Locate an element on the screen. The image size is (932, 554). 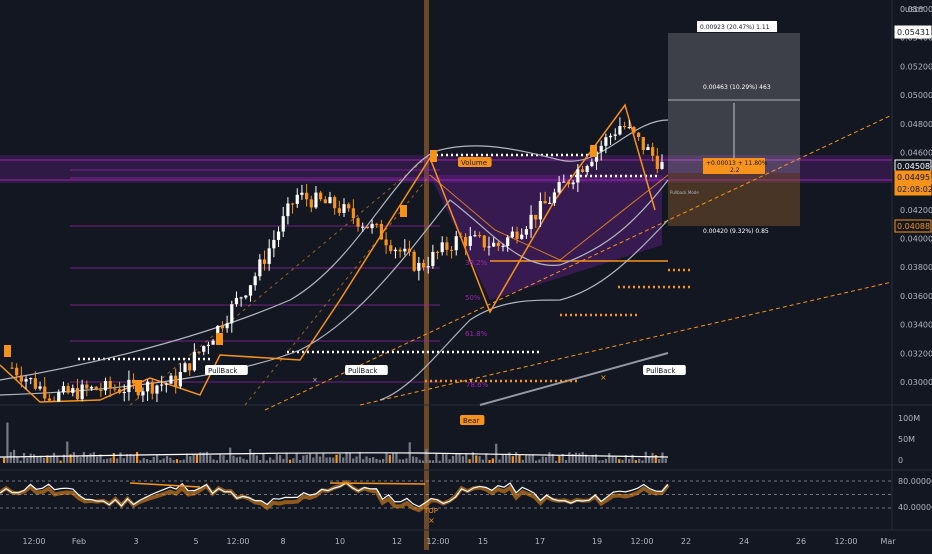
time-tick: 5 is located at coordinates (195, 541).